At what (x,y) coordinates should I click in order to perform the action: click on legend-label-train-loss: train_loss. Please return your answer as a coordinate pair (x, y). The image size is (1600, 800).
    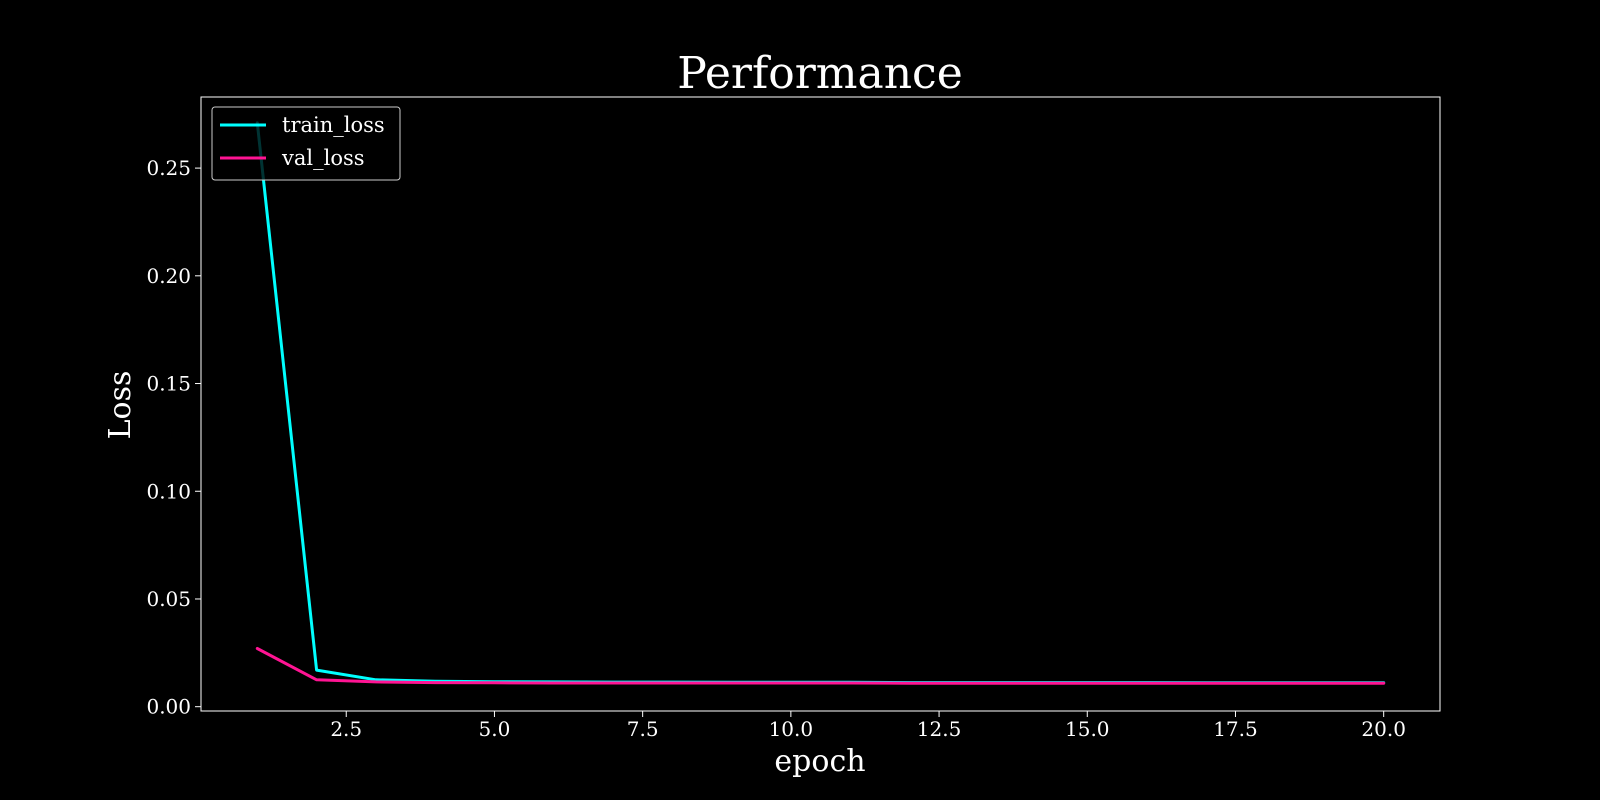
    Looking at the image, I should click on (333, 125).